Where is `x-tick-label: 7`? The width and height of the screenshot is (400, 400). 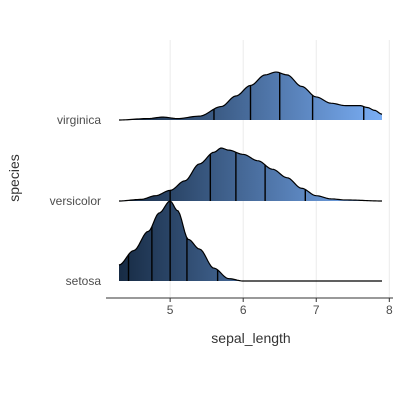
x-tick-label: 7 is located at coordinates (316, 310).